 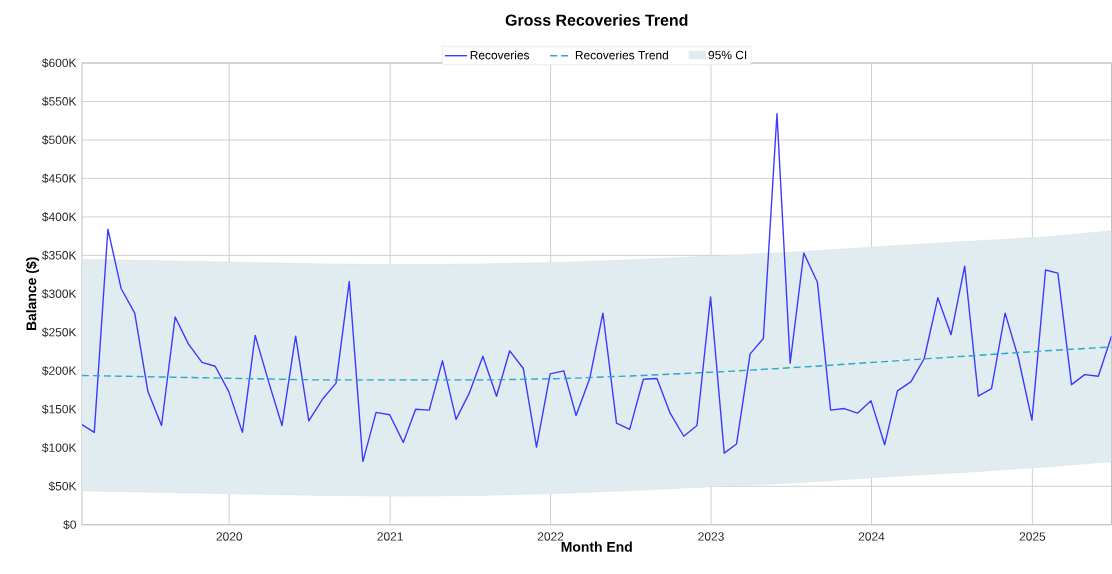 What do you see at coordinates (711, 536) in the screenshot?
I see `x-tick-label: 2023` at bounding box center [711, 536].